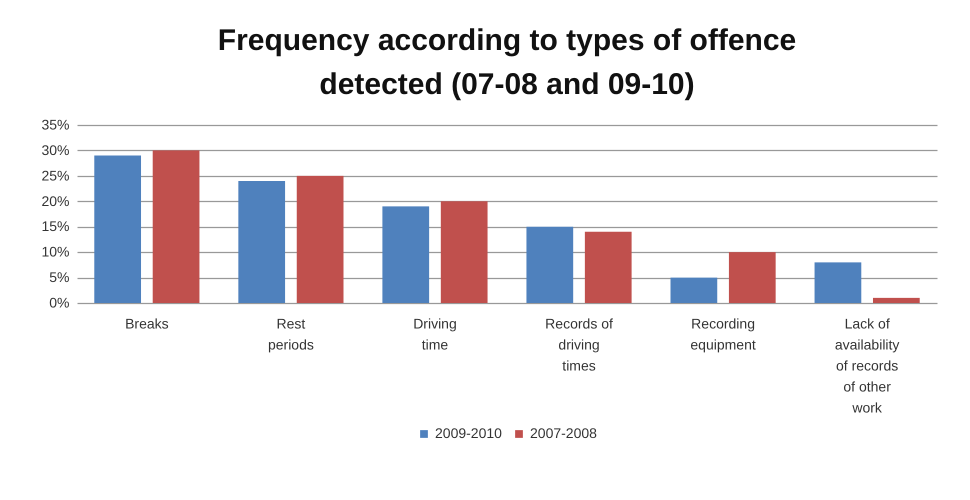 This screenshot has height=500, width=970. Describe the element at coordinates (55, 252) in the screenshot. I see `y-tick-label: 10%` at that location.